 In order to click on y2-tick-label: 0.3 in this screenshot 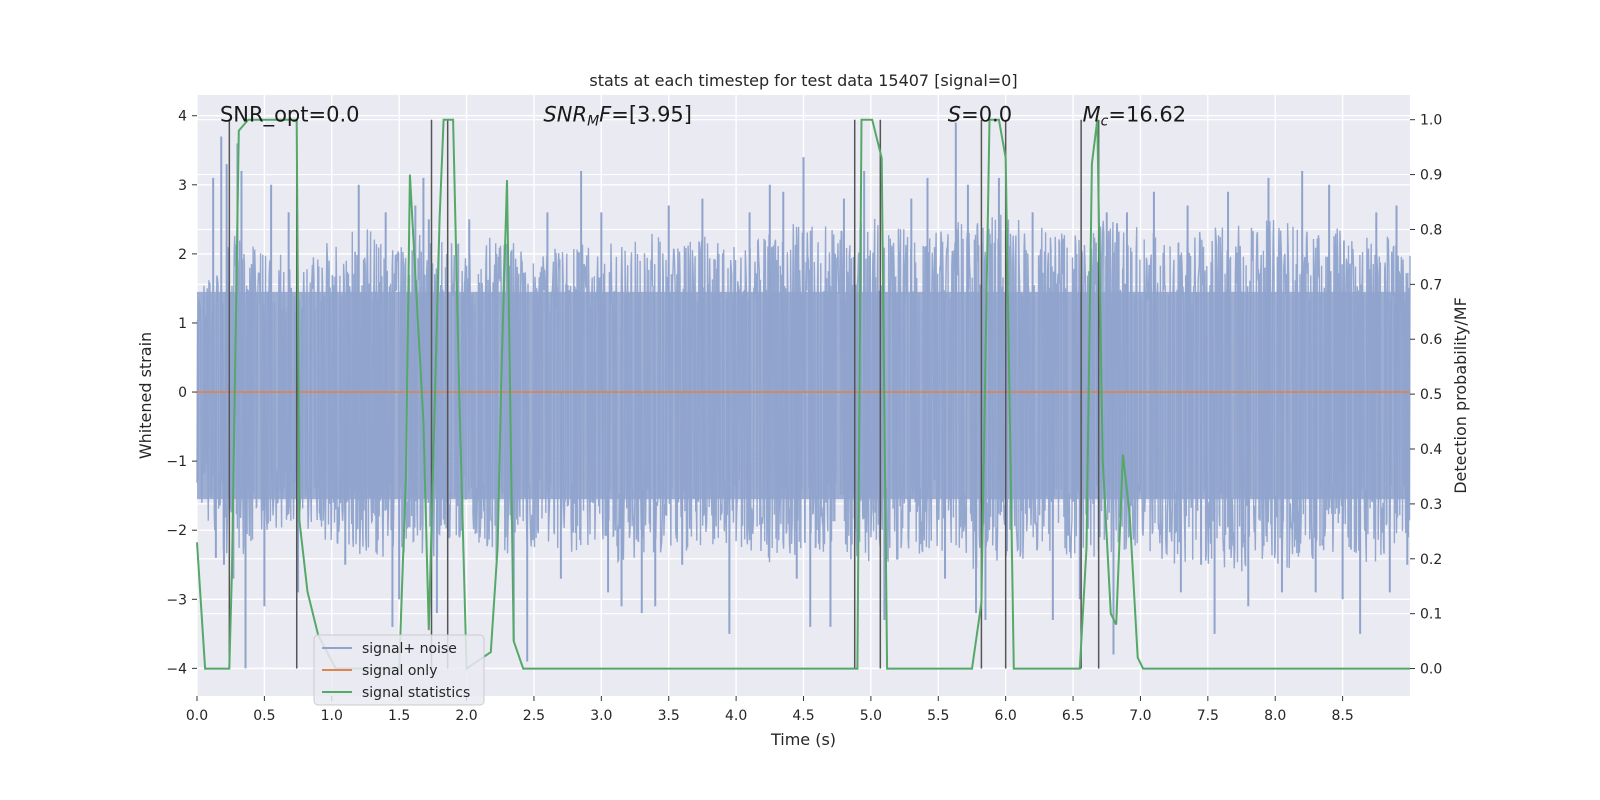, I will do `click(1431, 505)`.